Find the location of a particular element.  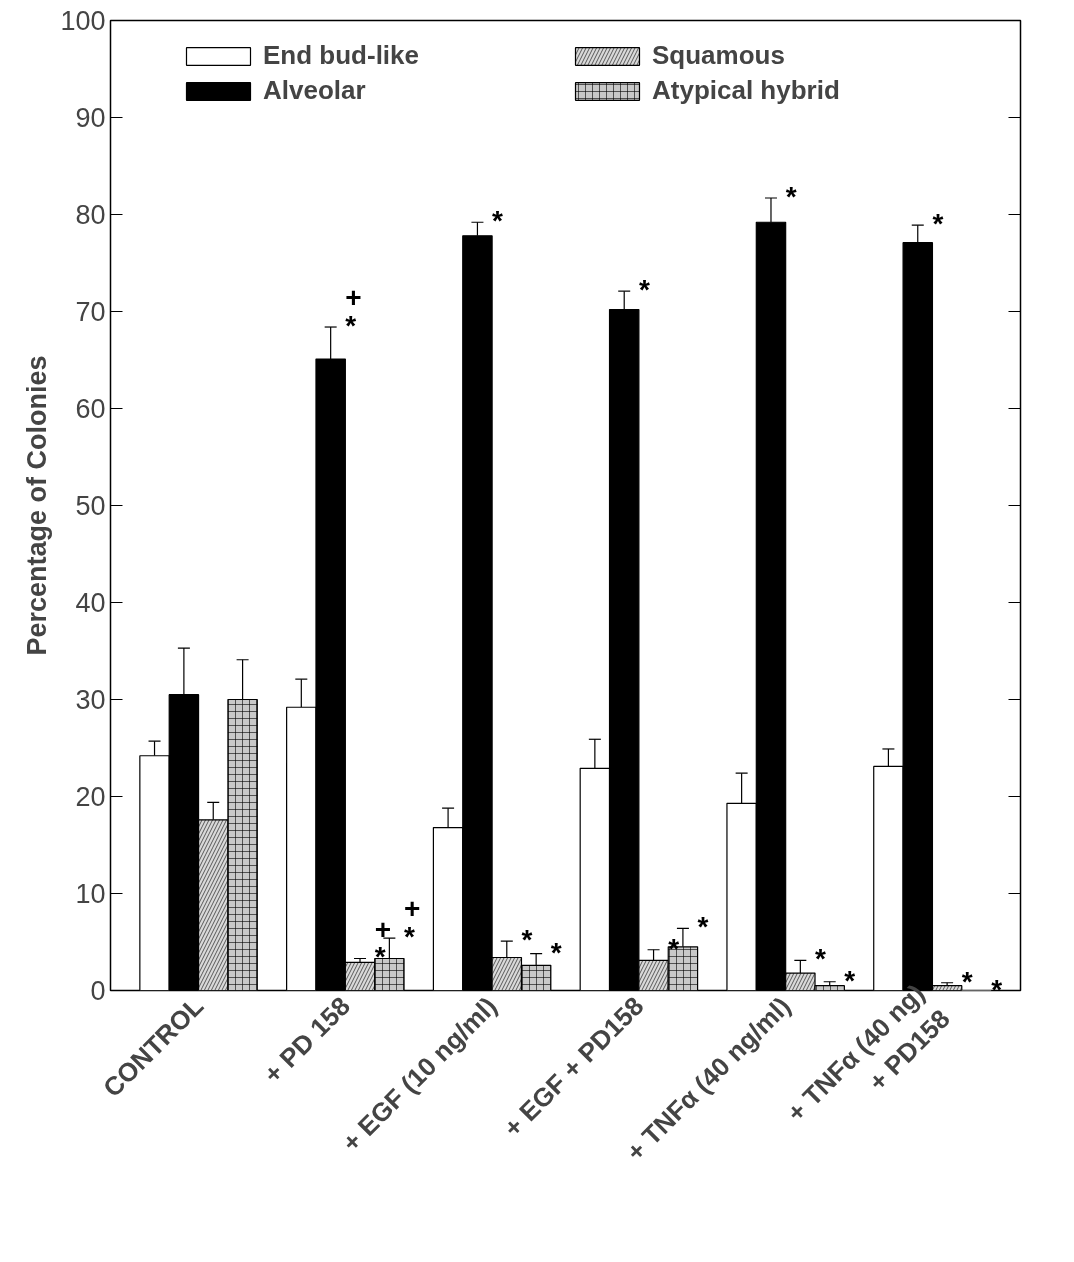

y-axis-title: Percentage of Colonies is located at coordinates (37, 505).